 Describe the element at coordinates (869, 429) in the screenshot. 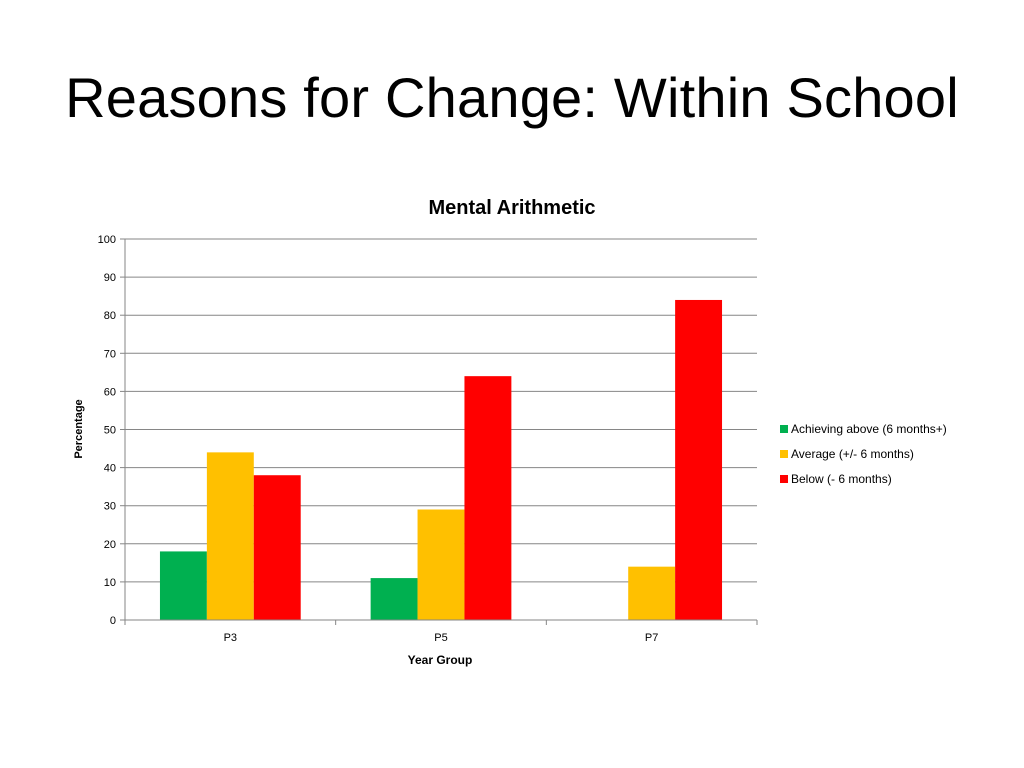

I see `legend-label: Achieving above (6 months+)` at that location.